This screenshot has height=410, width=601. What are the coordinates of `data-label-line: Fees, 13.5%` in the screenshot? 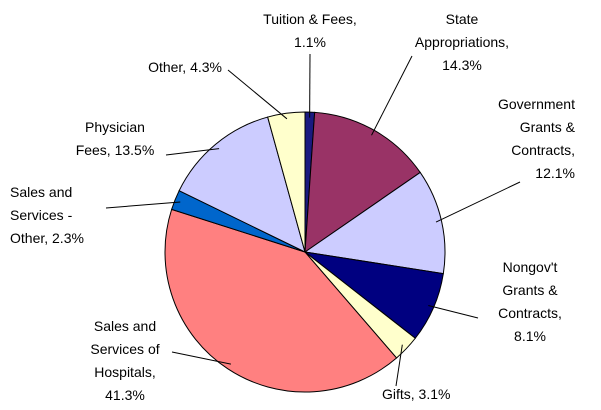 It's located at (115, 150).